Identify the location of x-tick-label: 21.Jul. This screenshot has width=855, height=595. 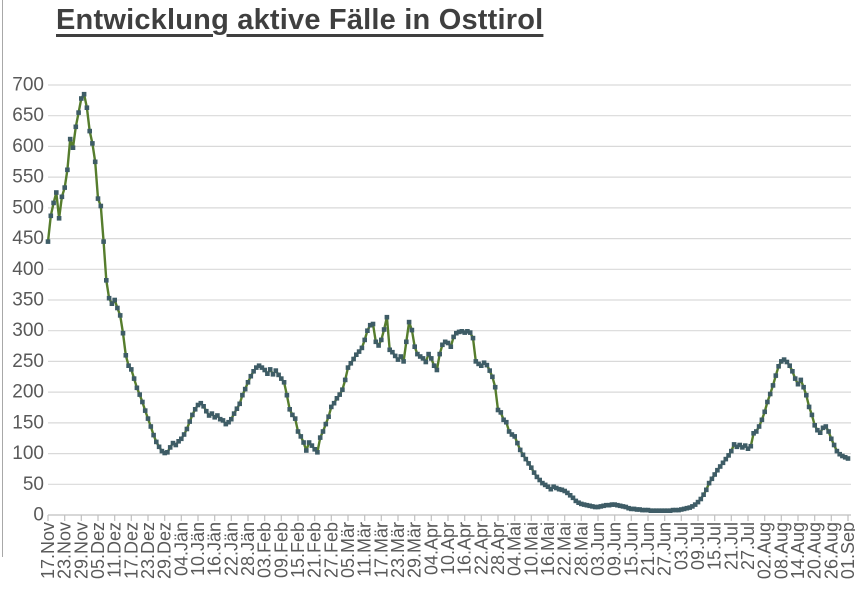
(731, 546).